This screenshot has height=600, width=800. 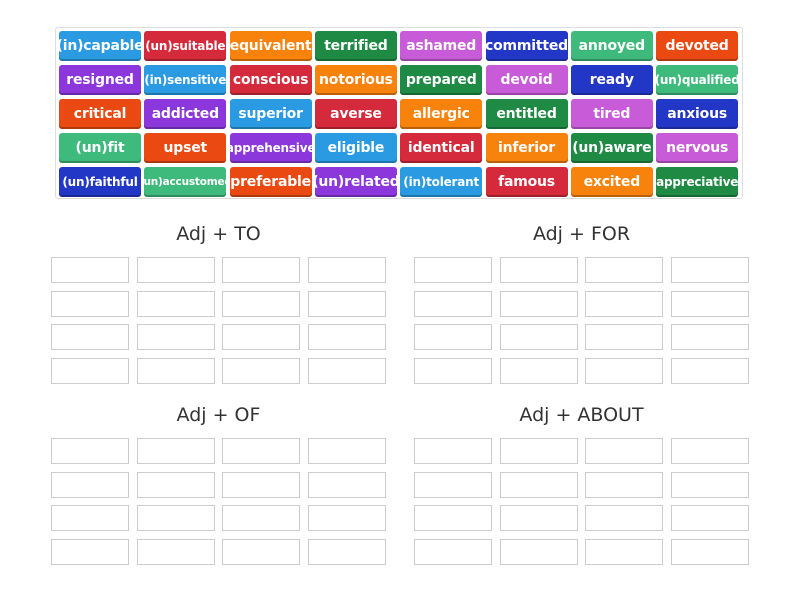 What do you see at coordinates (185, 182) in the screenshot?
I see `word-tile: (un)accustomed` at bounding box center [185, 182].